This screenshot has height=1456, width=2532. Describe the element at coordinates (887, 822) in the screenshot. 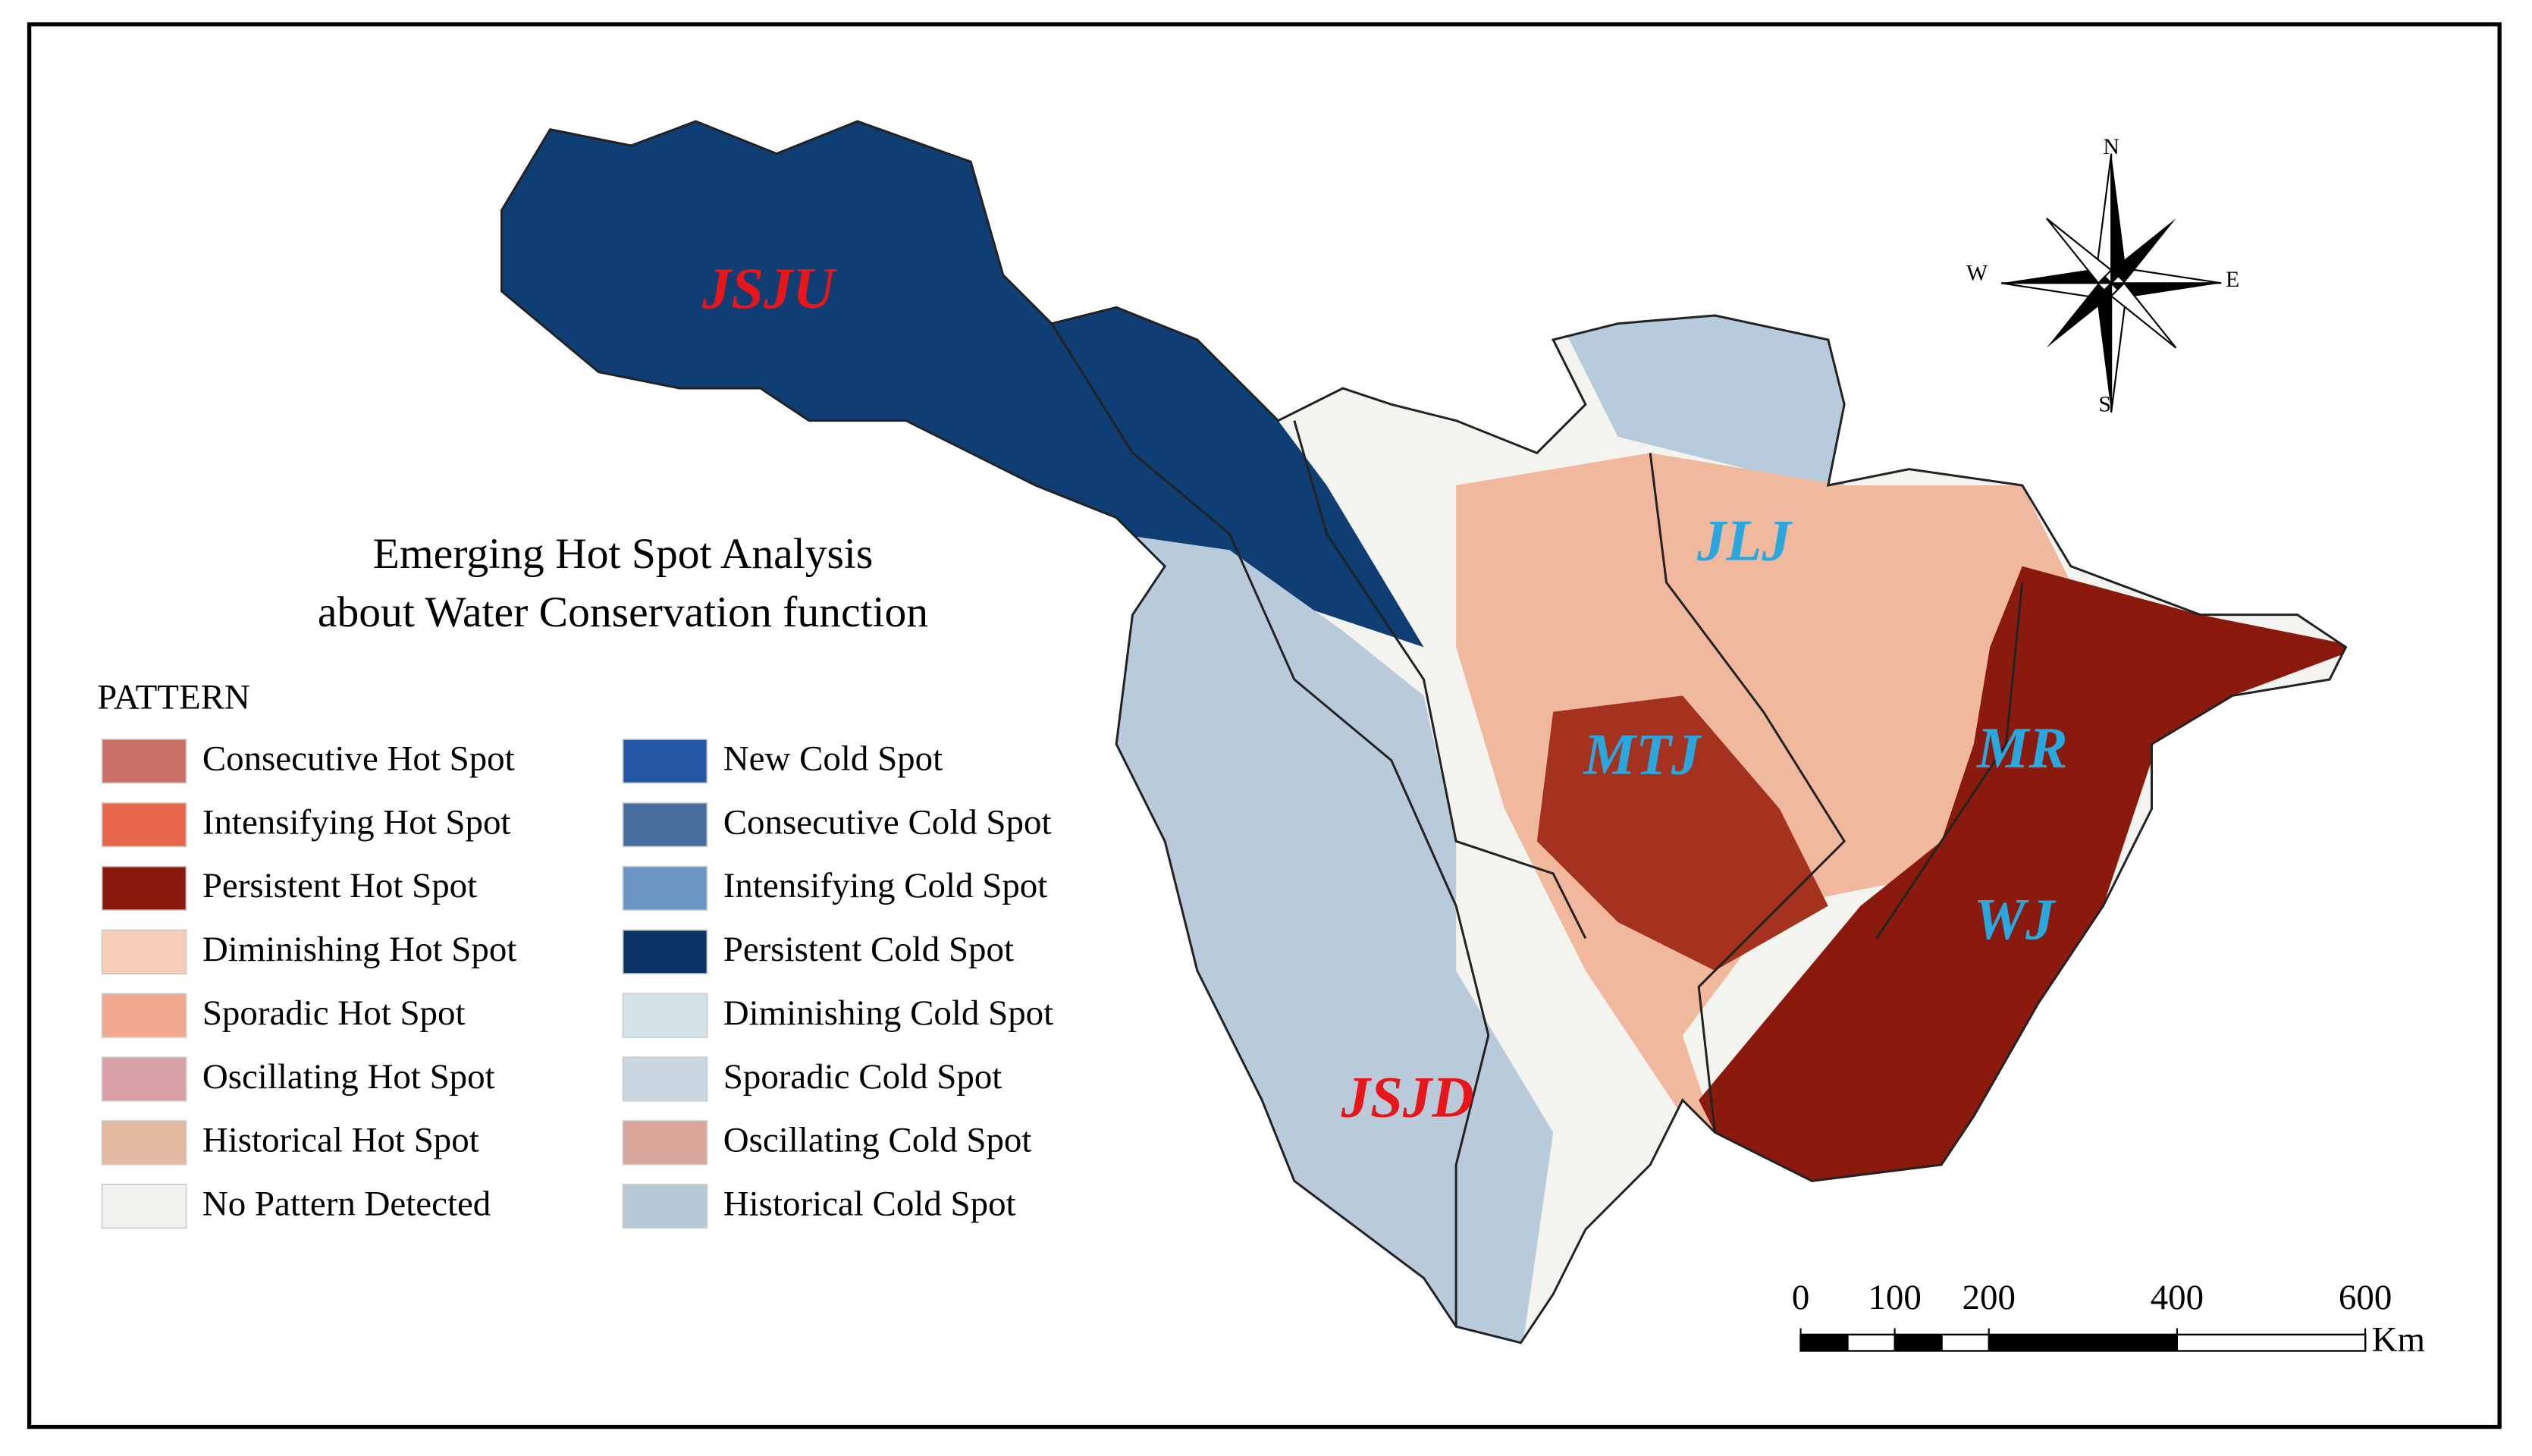

I see `legend-label: Consecutive Cold Spot` at that location.